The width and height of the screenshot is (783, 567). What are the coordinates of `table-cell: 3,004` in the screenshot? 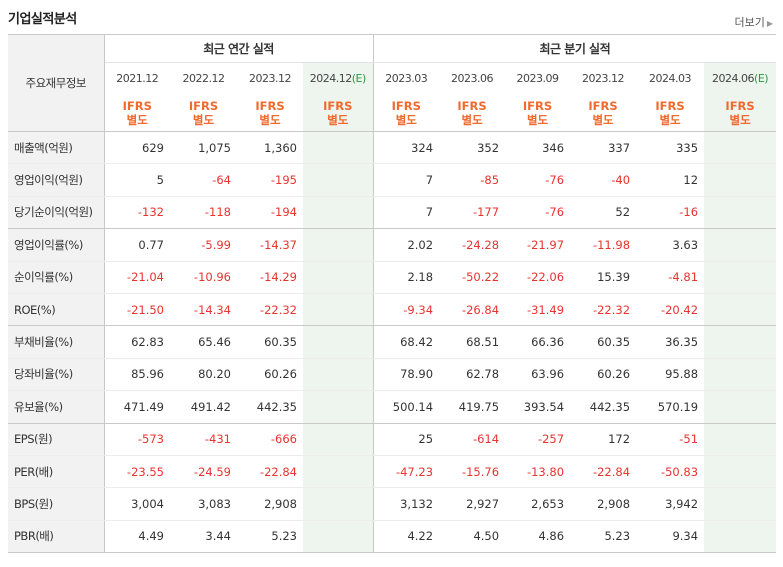 It's located at (137, 504).